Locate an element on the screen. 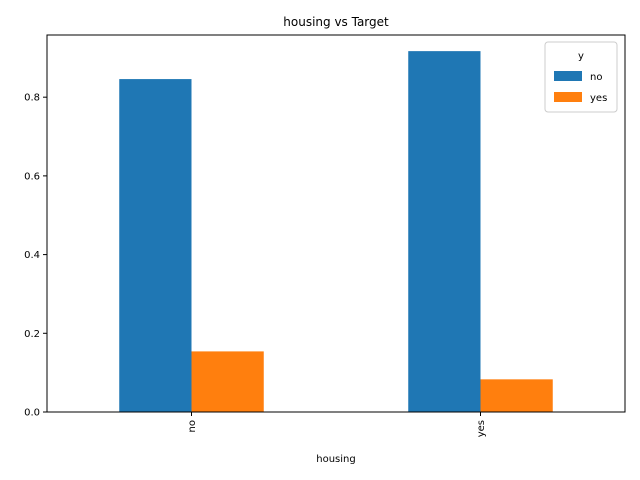  x-axis-label: housing is located at coordinates (335, 459).